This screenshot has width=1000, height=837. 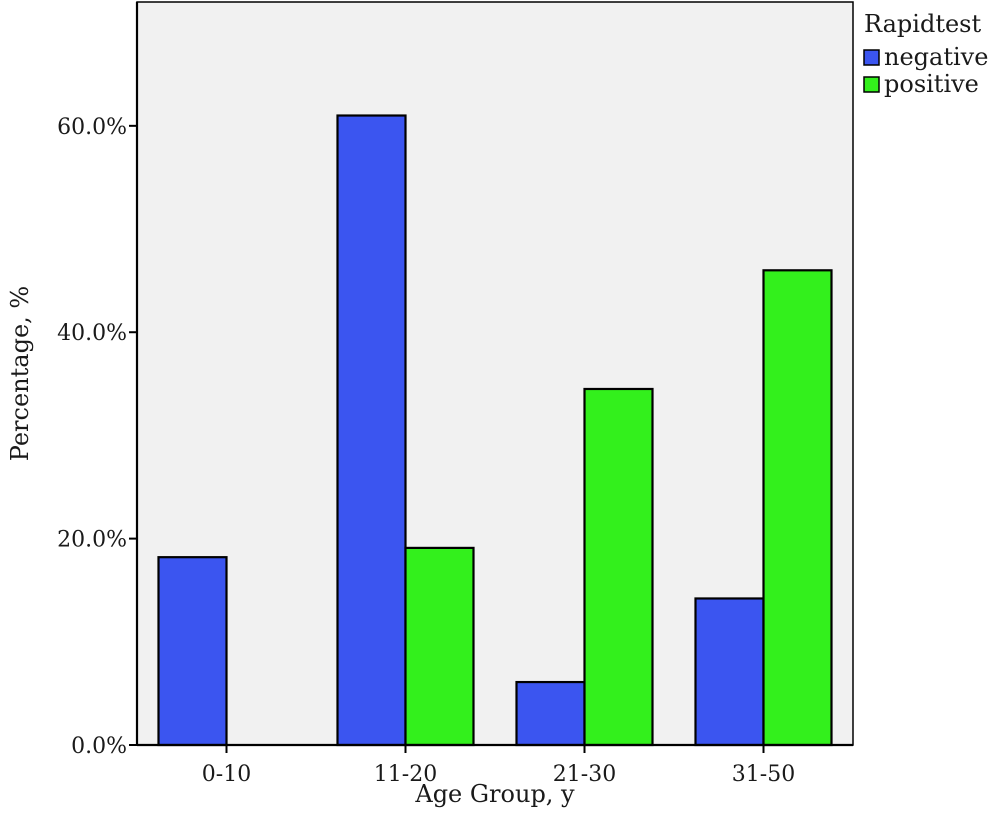 What do you see at coordinates (922, 24) in the screenshot?
I see `legend-title: Rapidtest` at bounding box center [922, 24].